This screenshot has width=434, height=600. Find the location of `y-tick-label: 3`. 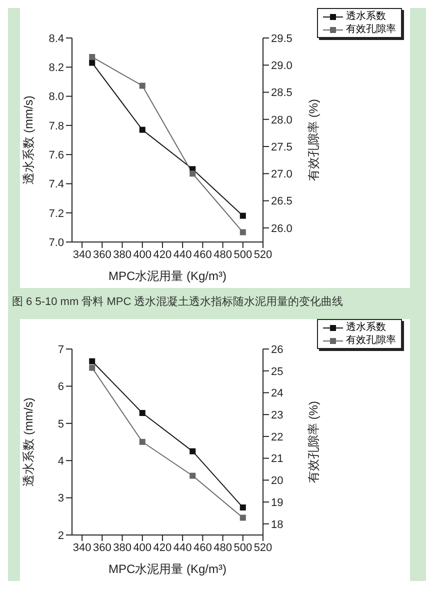

y-tick-label: 3 is located at coordinates (61, 498).